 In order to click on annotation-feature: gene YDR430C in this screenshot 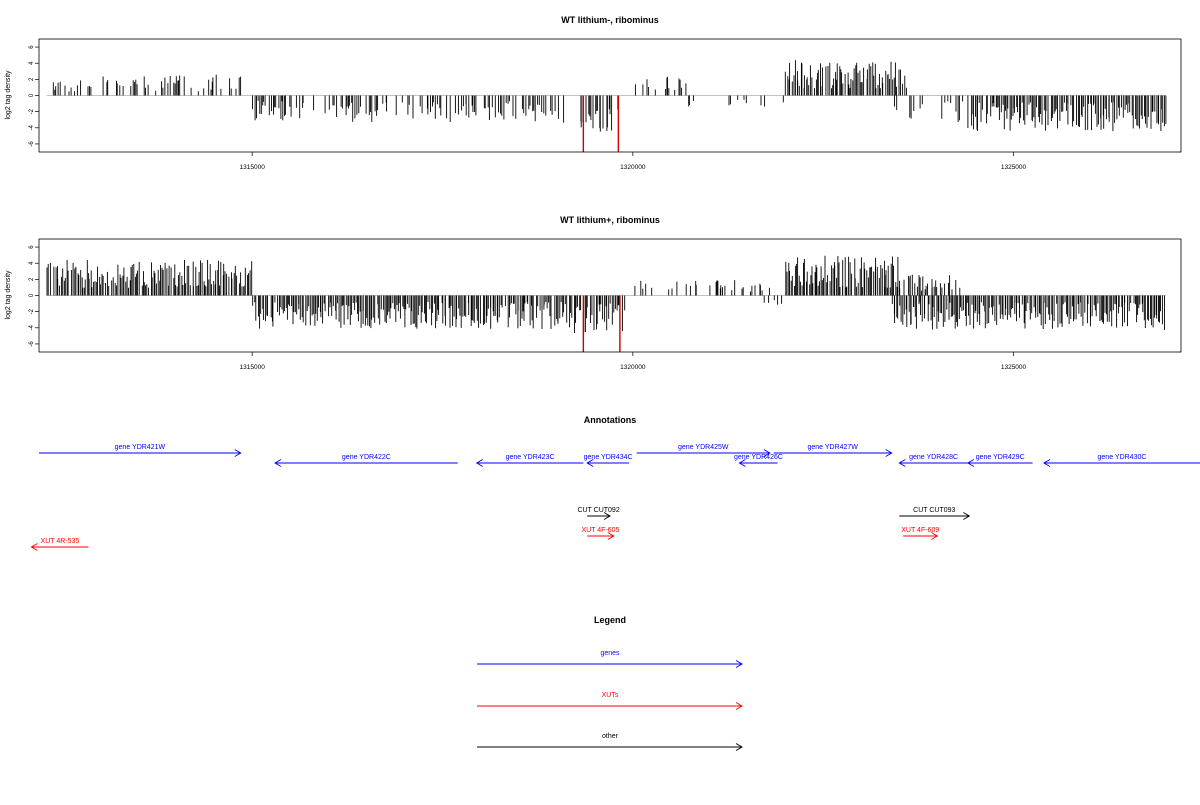, I will do `click(1121, 460)`.